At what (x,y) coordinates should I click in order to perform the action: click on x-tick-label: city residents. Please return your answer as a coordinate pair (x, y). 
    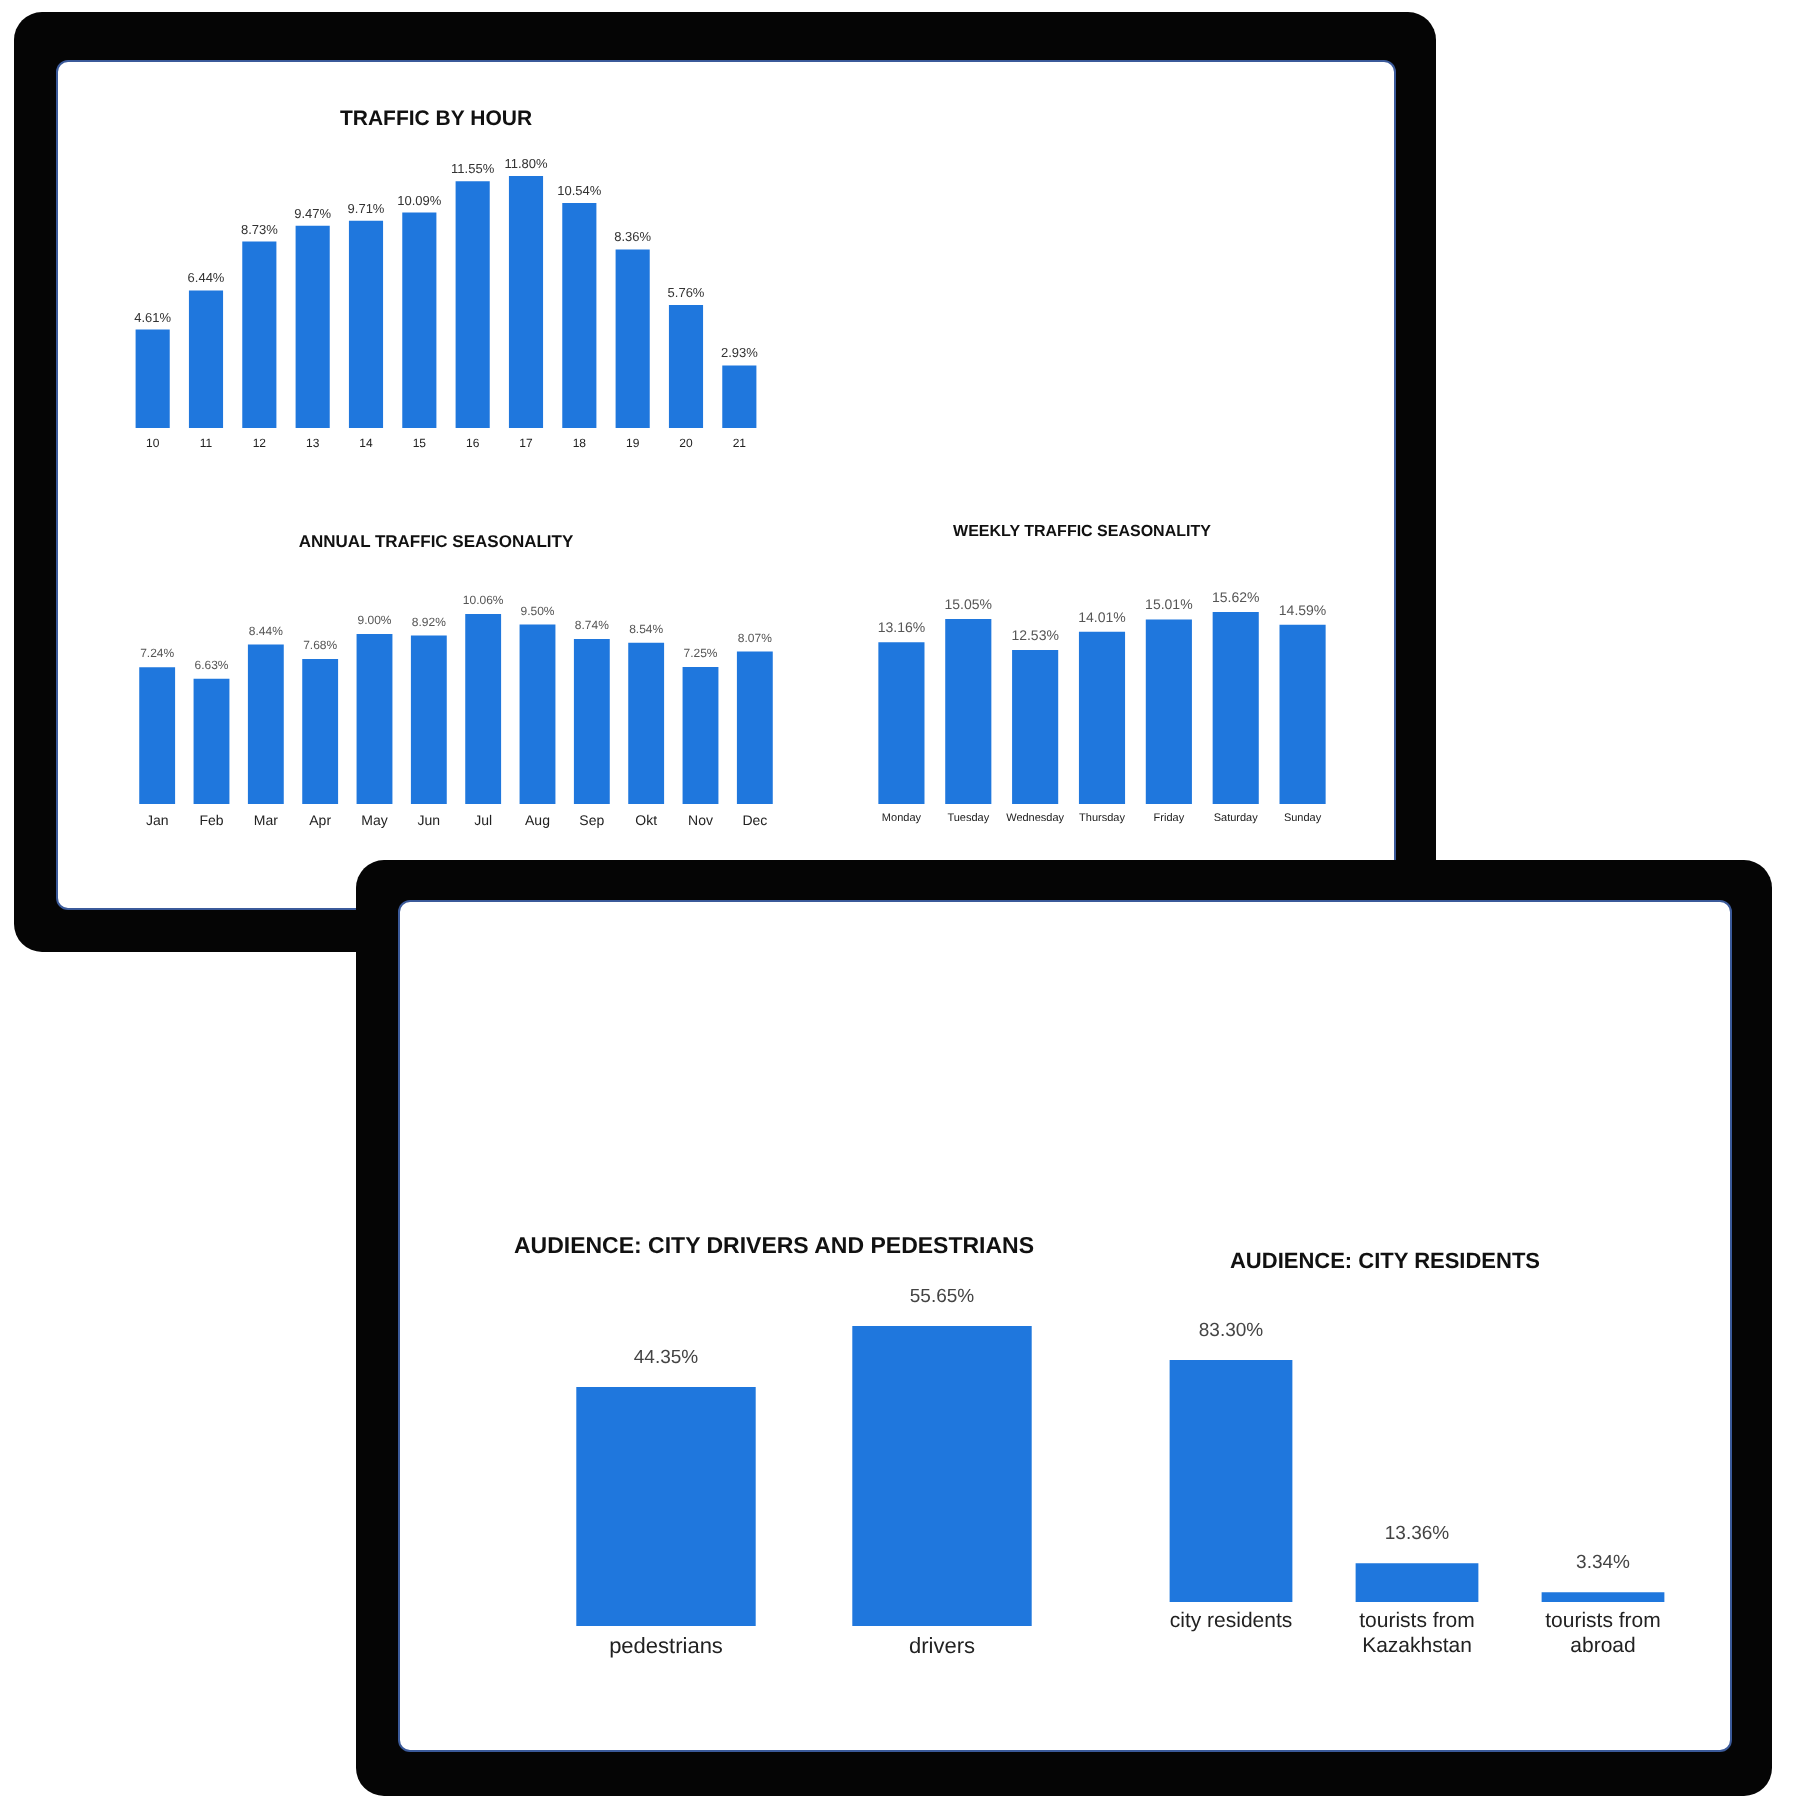
    Looking at the image, I should click on (1231, 1621).